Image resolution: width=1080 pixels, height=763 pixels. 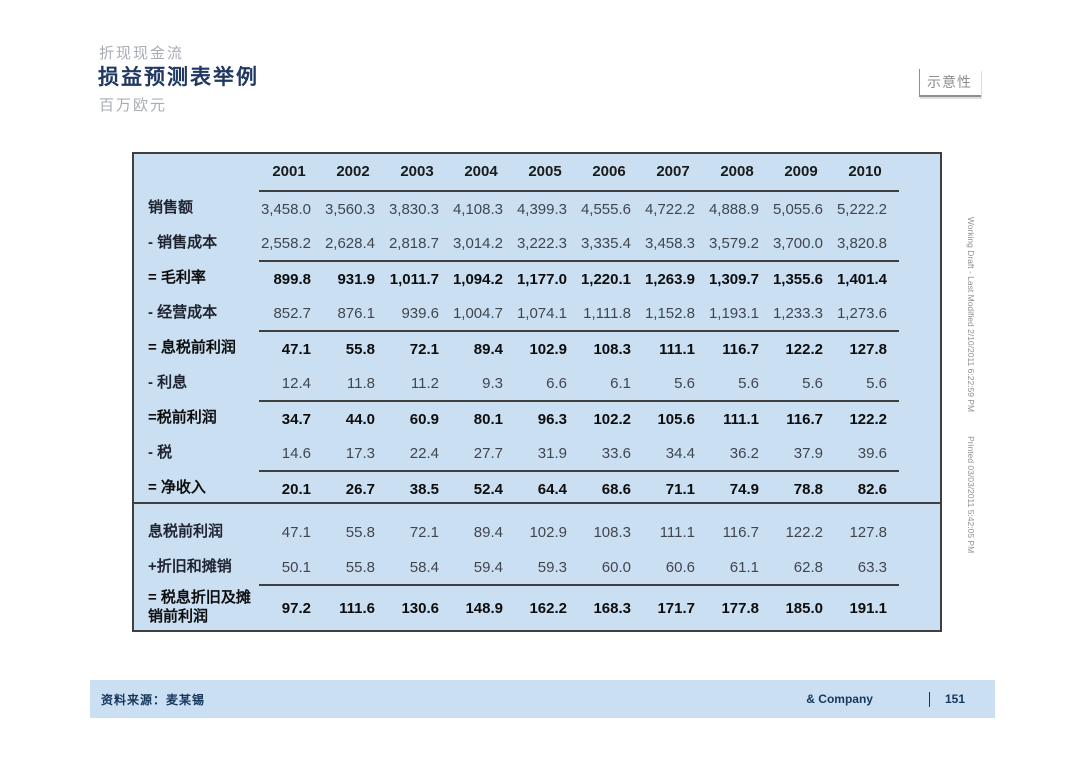 I want to click on cell-value: 1,220.1, so click(x=611, y=278).